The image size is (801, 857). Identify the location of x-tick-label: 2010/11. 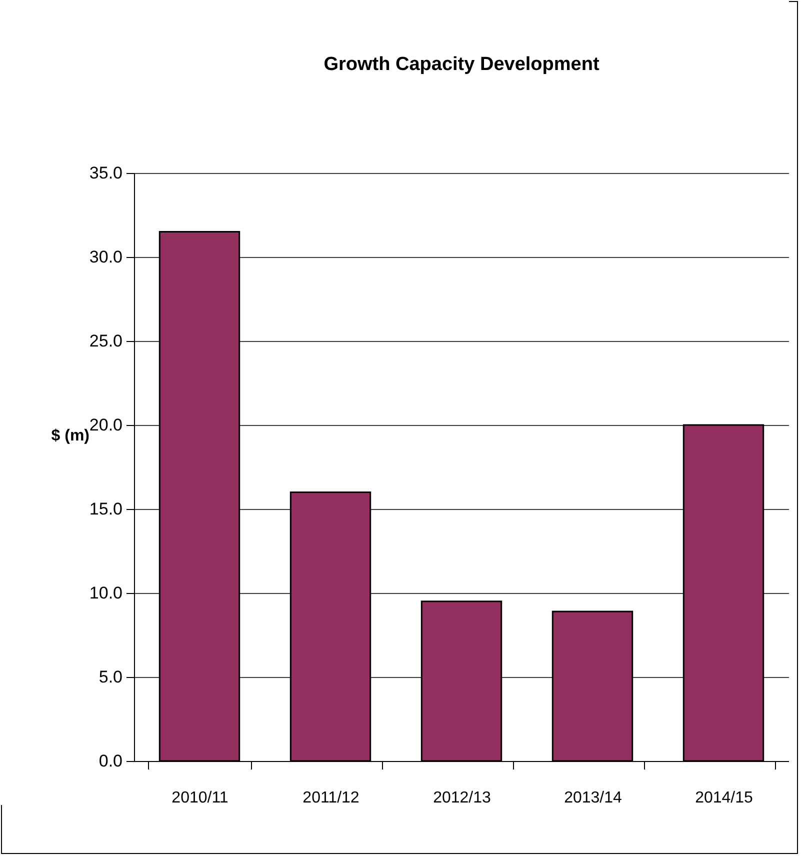
(200, 798).